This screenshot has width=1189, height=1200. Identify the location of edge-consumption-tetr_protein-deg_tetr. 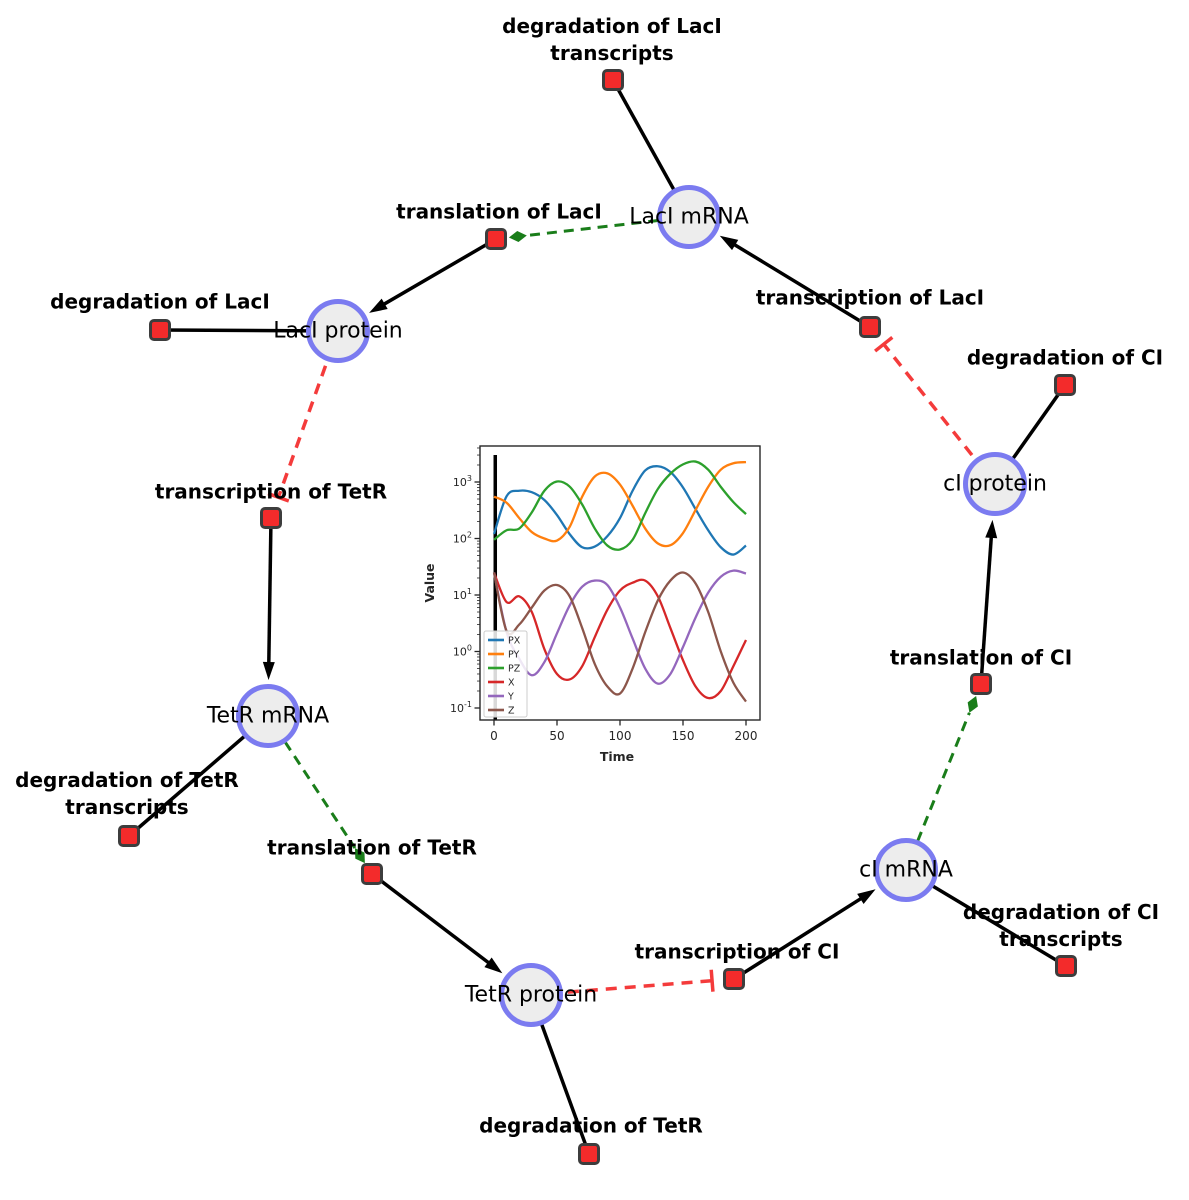
(560, 1074).